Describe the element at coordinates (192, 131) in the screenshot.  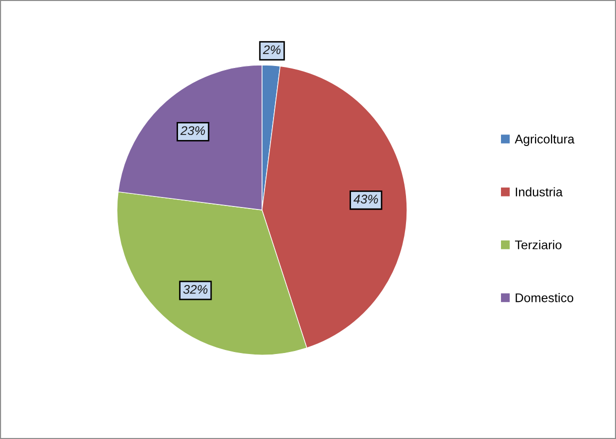
I see `data-label: 23%` at that location.